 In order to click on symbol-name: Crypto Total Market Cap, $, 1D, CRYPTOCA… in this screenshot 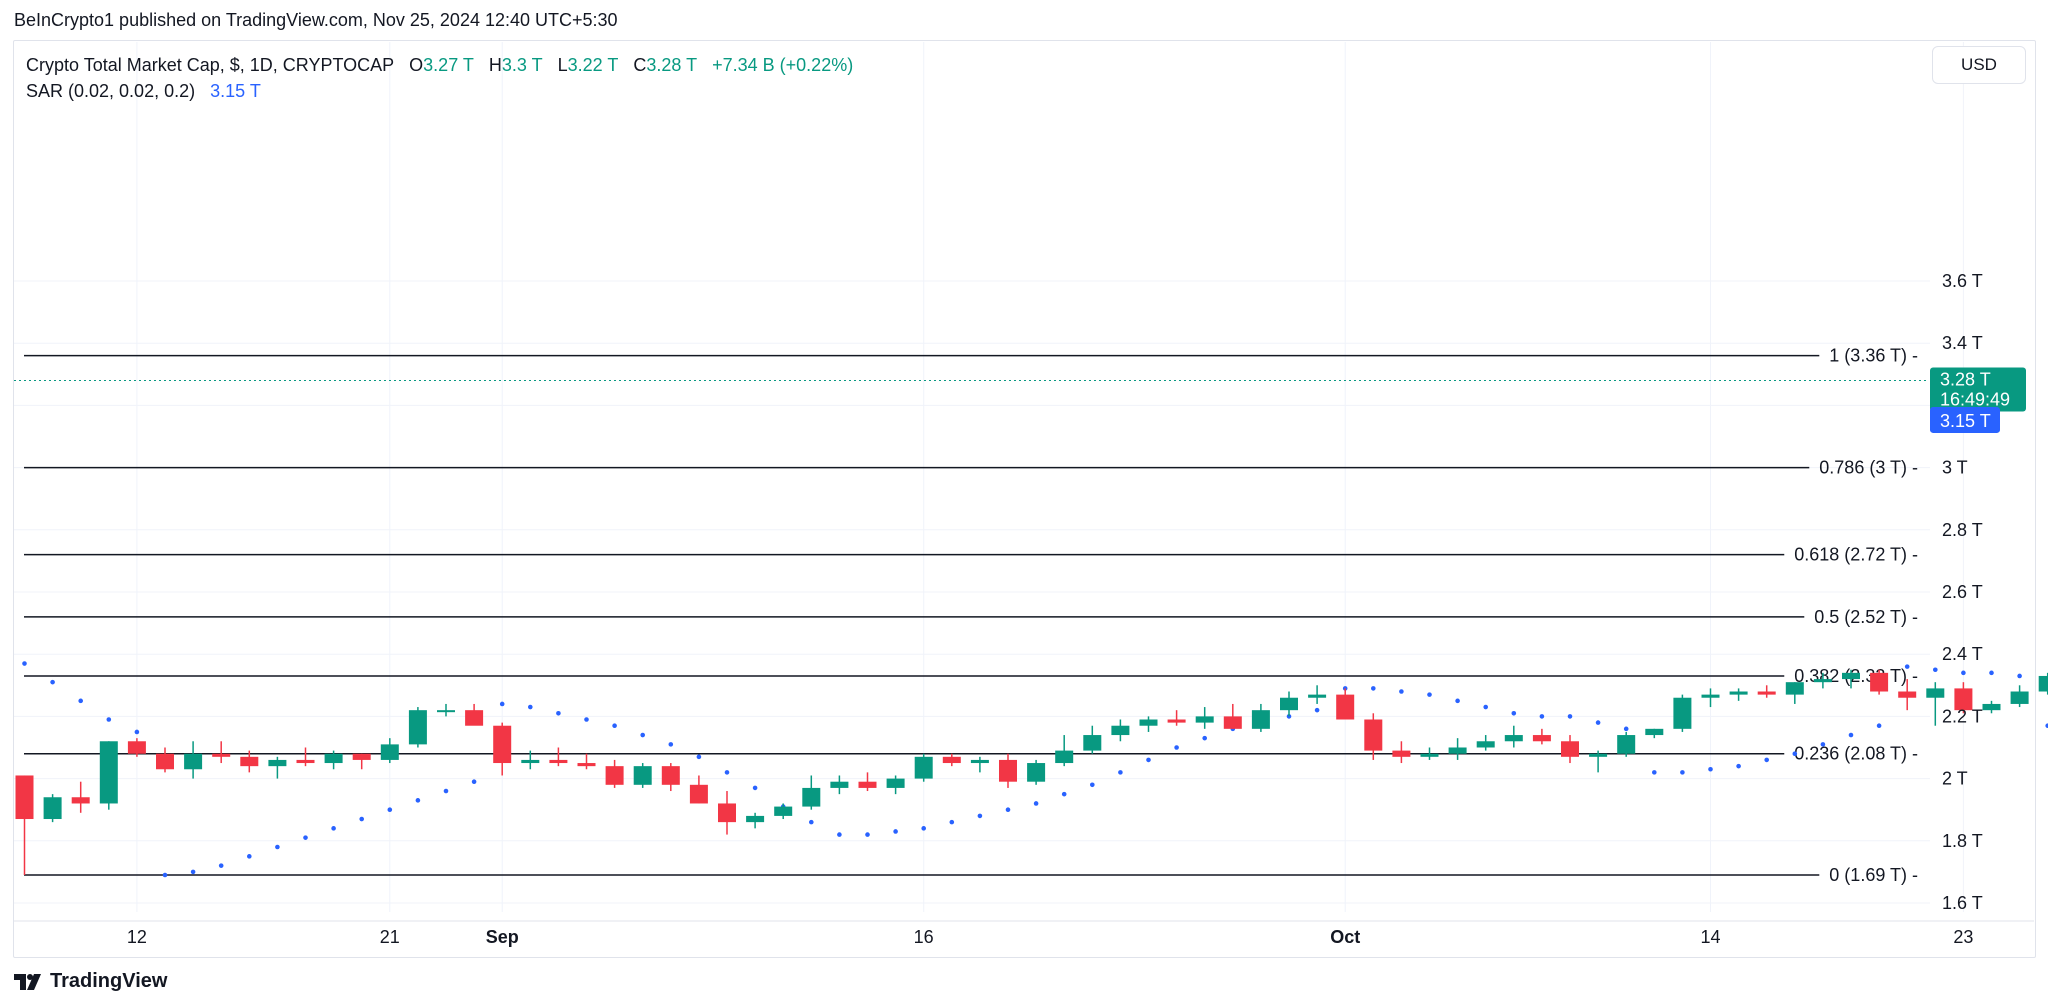, I will do `click(210, 65)`.